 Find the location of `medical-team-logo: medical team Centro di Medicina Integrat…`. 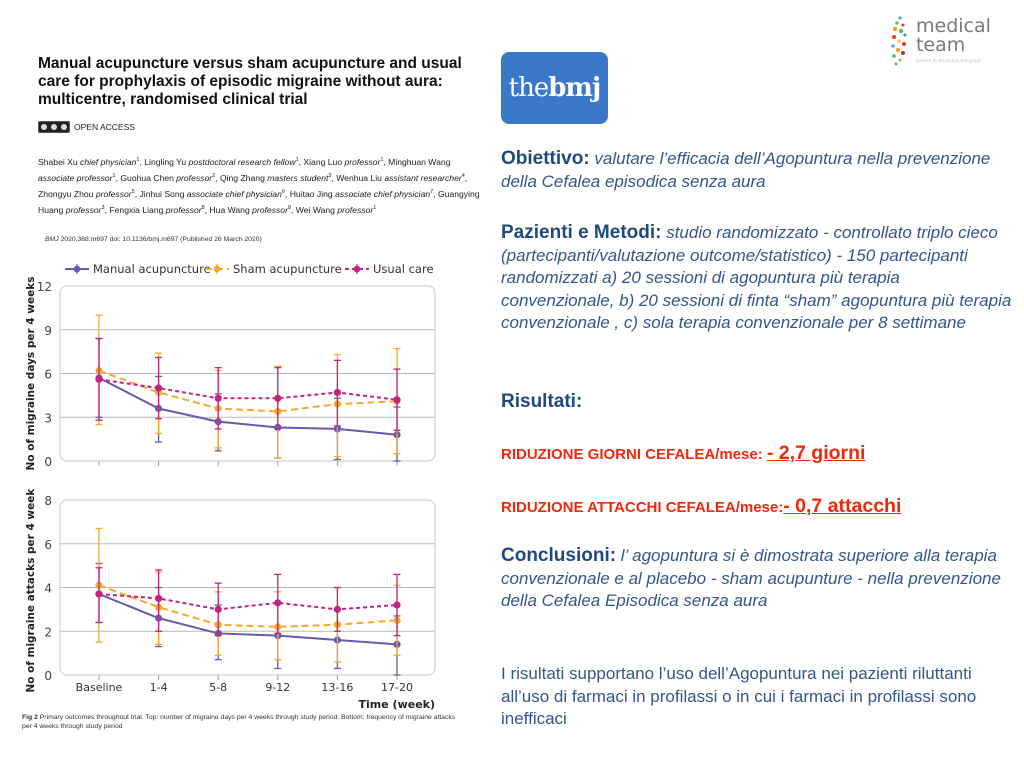

medical-team-logo: medical team Centro di Medicina Integrat… is located at coordinates (950, 41).